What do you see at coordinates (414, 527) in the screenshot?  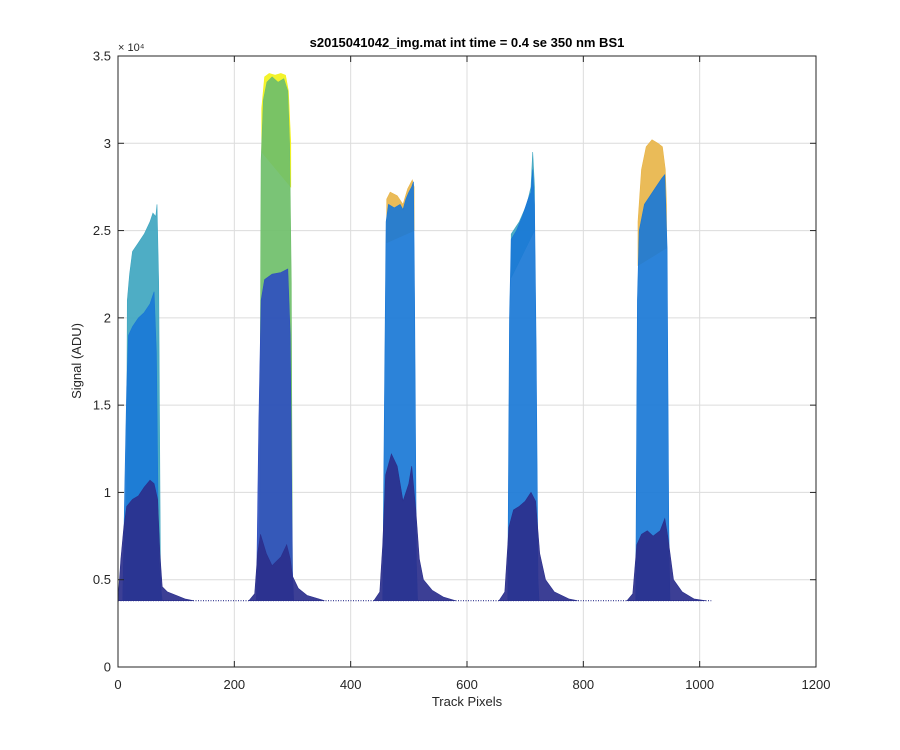 I see `peak-3-layer-dark` at bounding box center [414, 527].